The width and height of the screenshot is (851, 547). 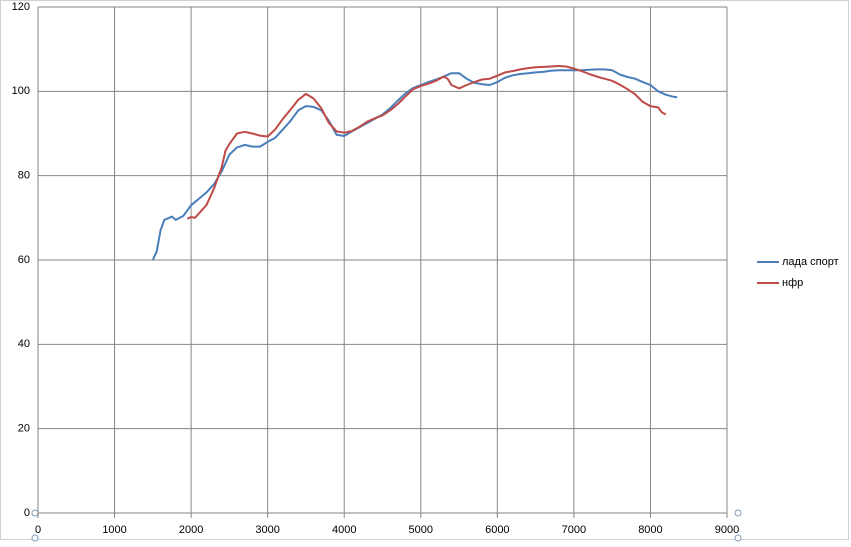 I want to click on y-tick-label: 20, so click(x=24, y=429).